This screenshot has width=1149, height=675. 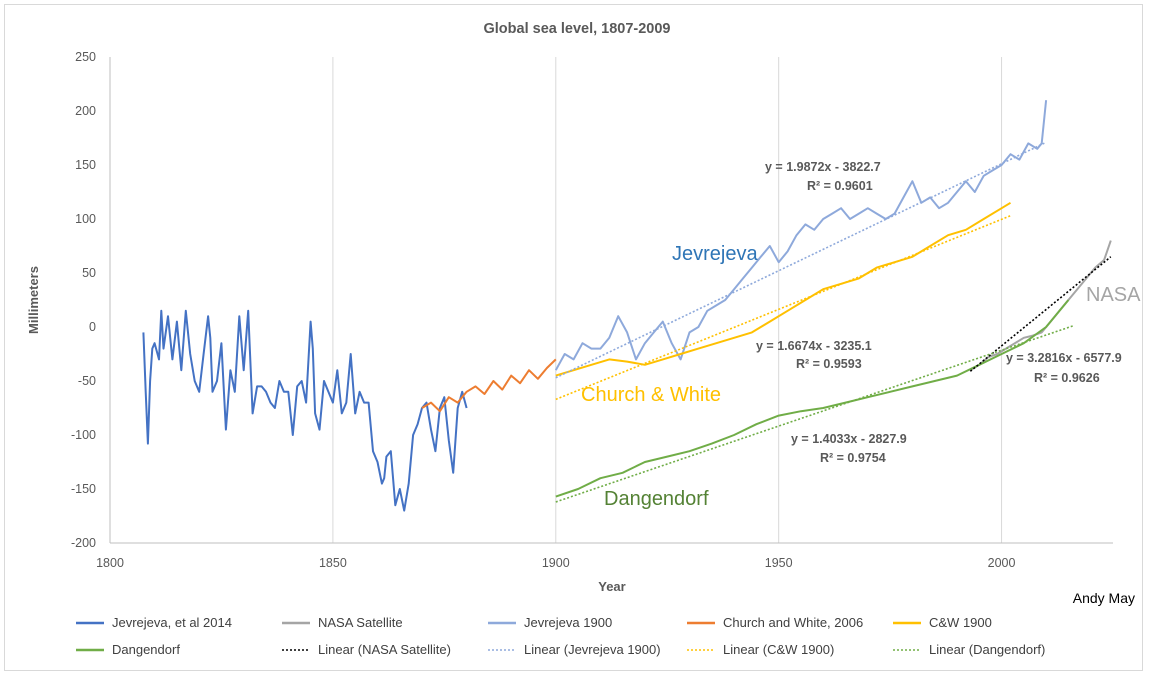 I want to click on legend-entry-linear-dangendorf: Linear (Dangendorf), so click(x=987, y=649).